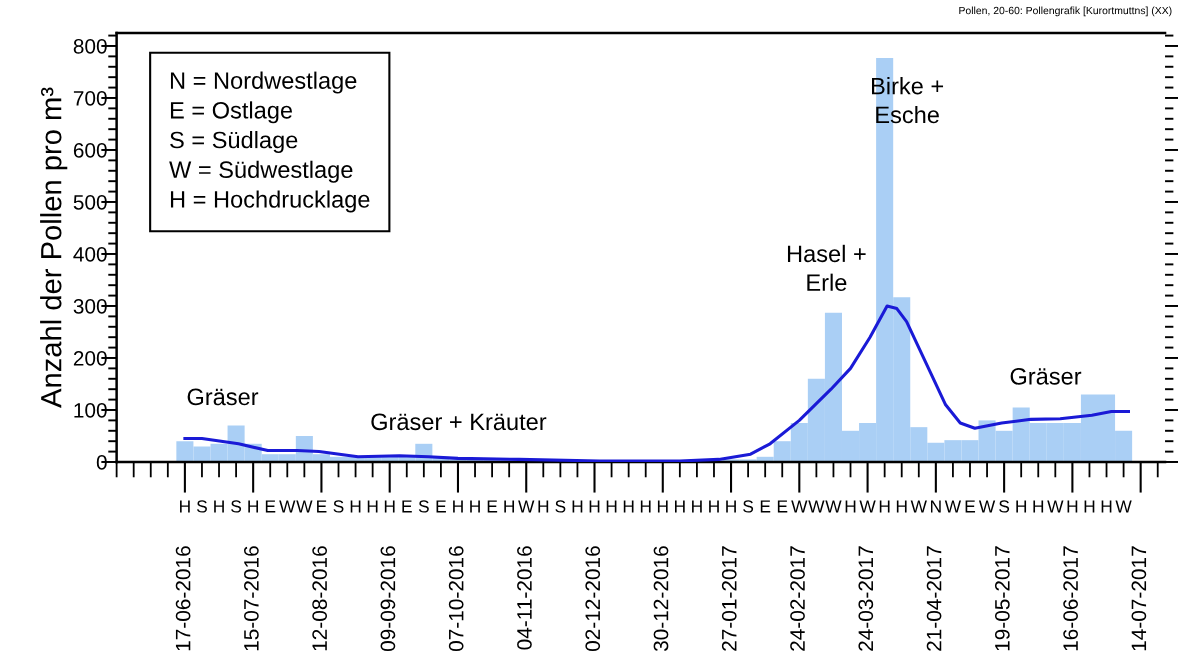 The image size is (1178, 653). What do you see at coordinates (90, 306) in the screenshot?
I see `y-tick-label: 300` at bounding box center [90, 306].